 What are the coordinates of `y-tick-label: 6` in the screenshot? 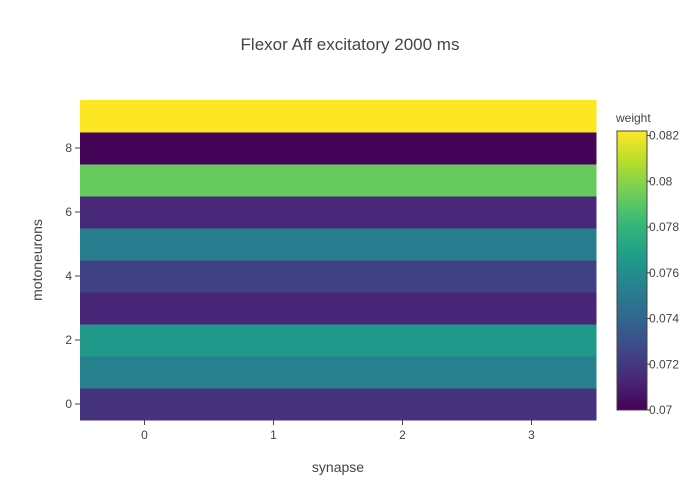 It's located at (68, 212).